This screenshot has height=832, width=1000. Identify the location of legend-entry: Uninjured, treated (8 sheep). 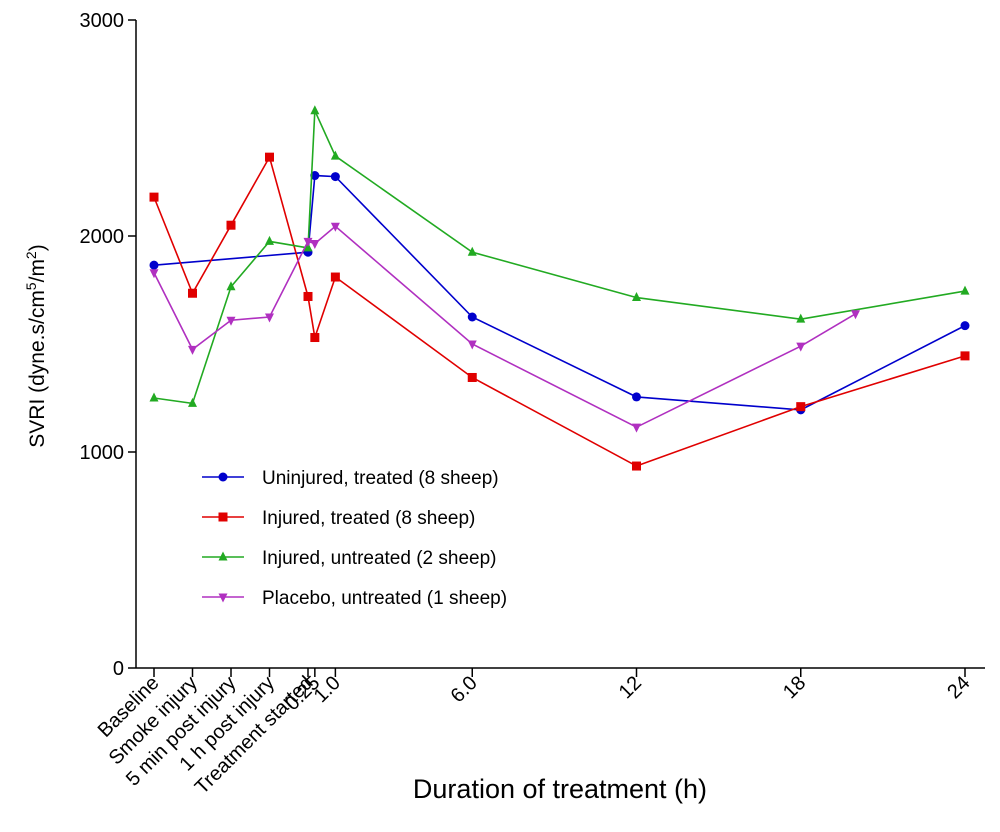
(350, 478).